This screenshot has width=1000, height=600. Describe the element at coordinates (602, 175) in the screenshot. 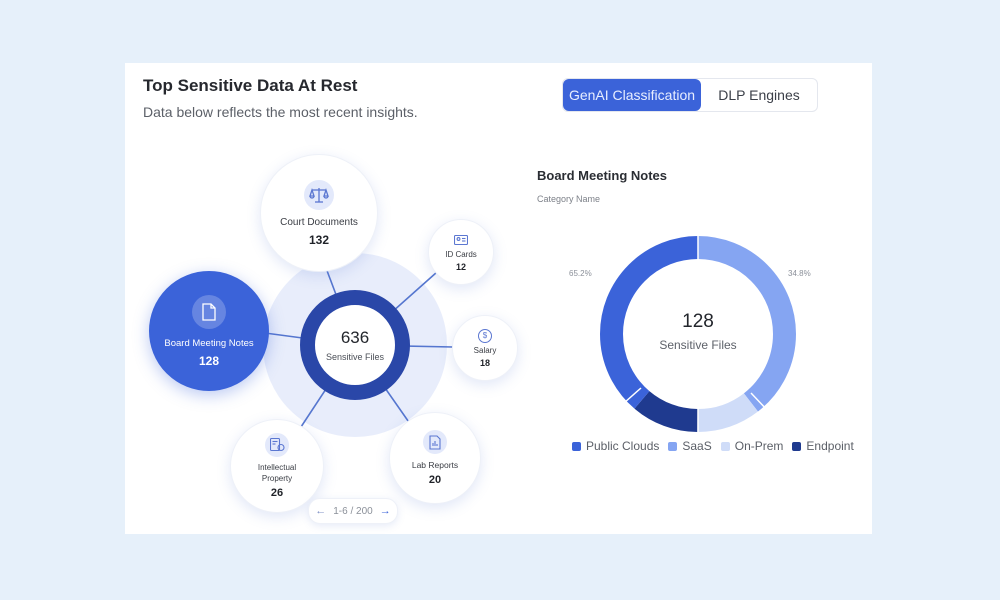

I see `detail-title: Board Meeting Notes` at that location.